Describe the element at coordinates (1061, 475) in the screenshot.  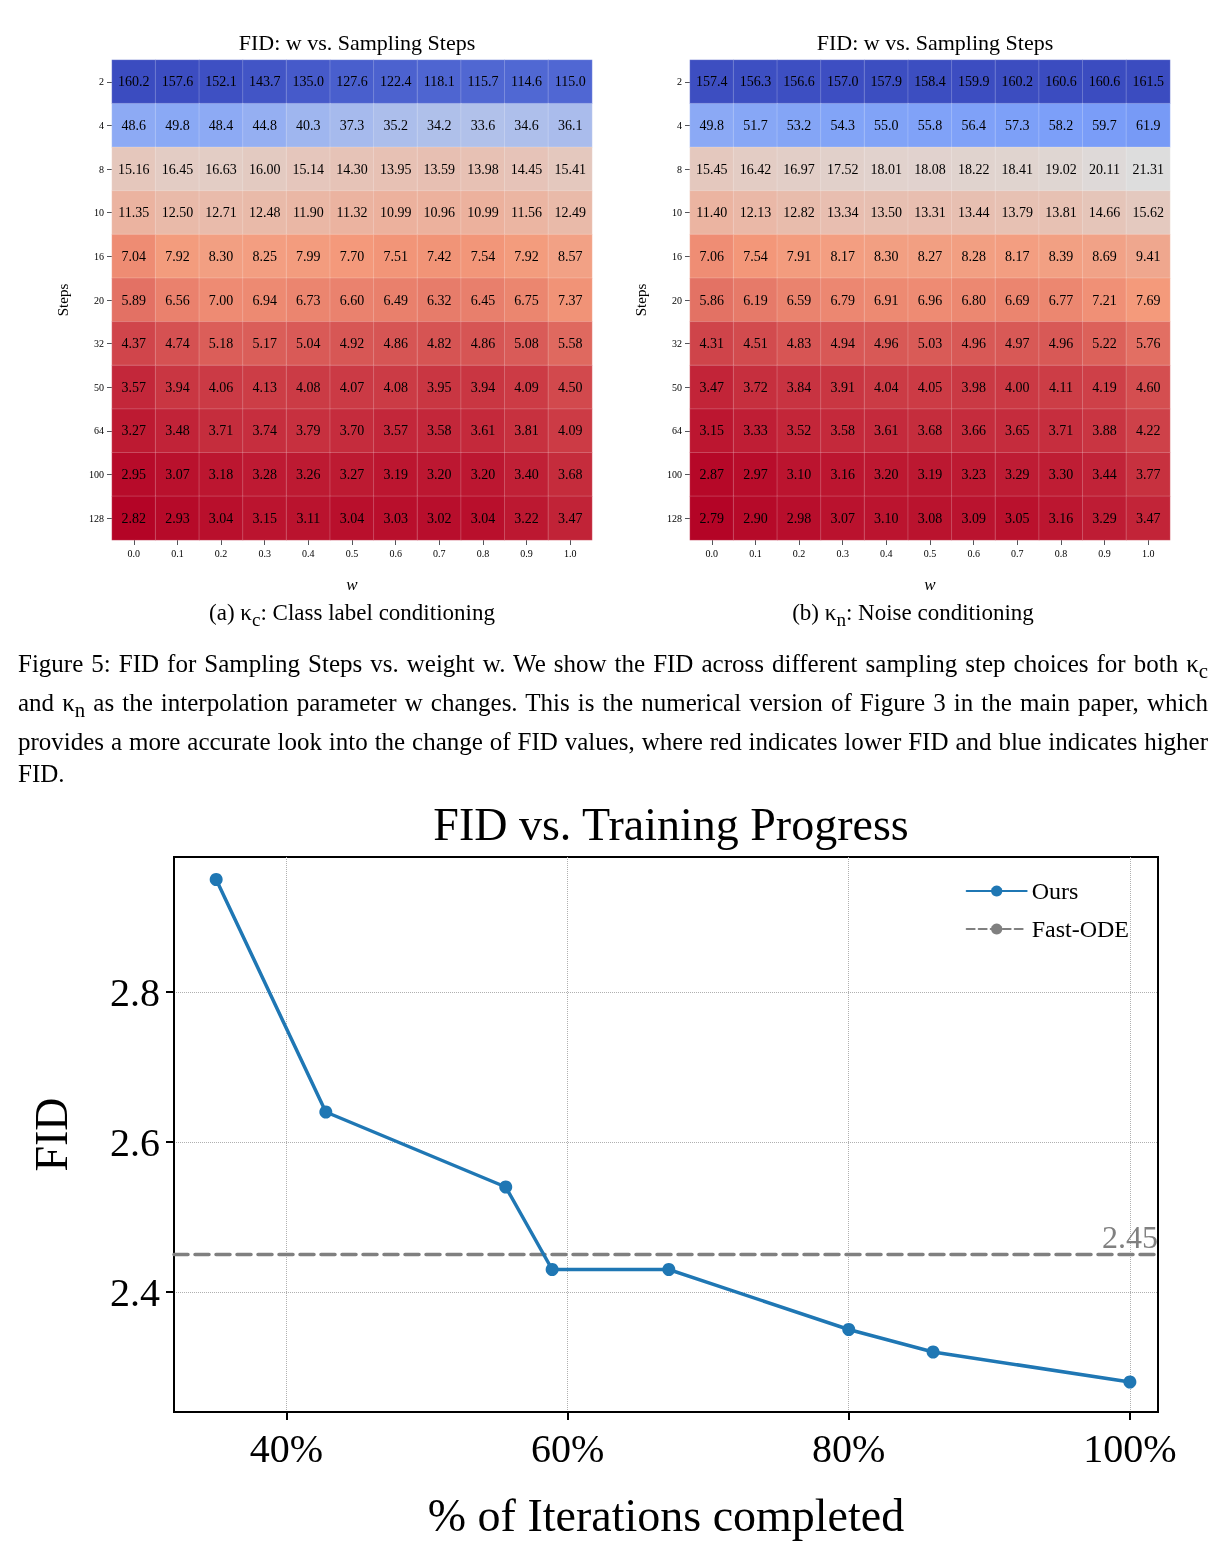
I see `data-label: 3.30` at that location.